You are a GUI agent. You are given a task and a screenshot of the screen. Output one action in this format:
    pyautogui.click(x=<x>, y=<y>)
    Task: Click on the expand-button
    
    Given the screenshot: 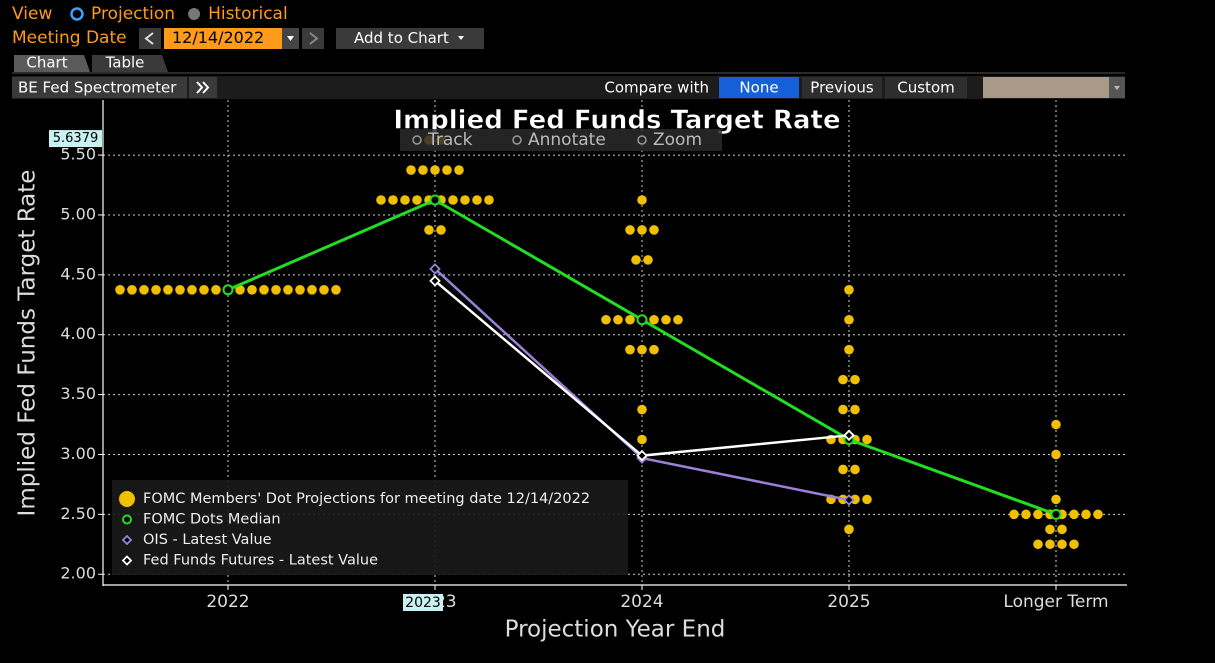 What is the action you would take?
    pyautogui.click(x=203, y=87)
    